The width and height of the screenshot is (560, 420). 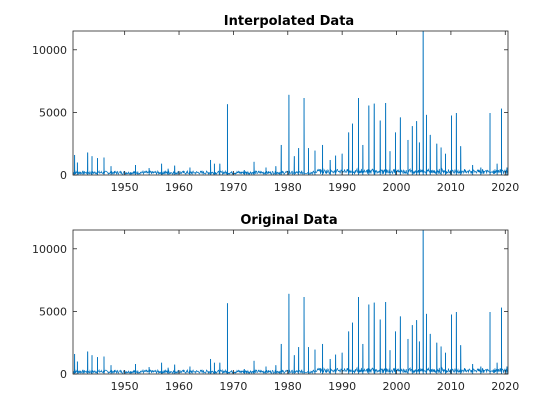 I want to click on original-data-x-tick-label: 1970, so click(x=233, y=386).